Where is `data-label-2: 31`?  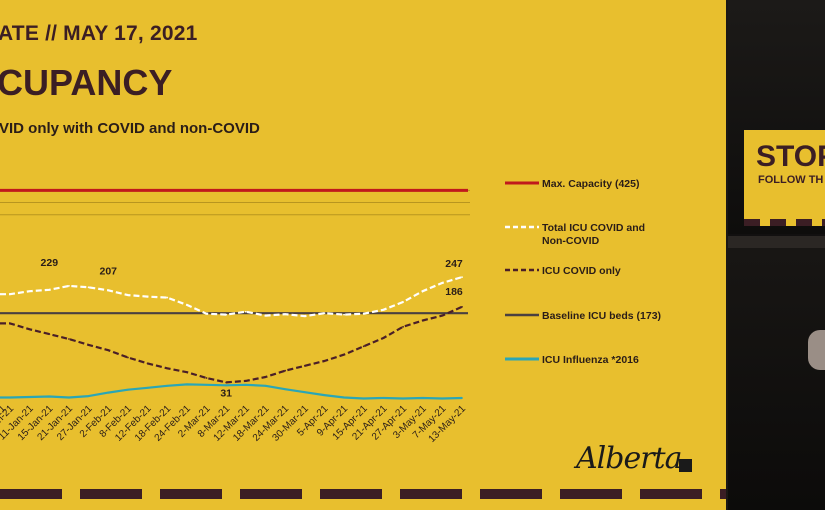
data-label-2: 31 is located at coordinates (226, 393).